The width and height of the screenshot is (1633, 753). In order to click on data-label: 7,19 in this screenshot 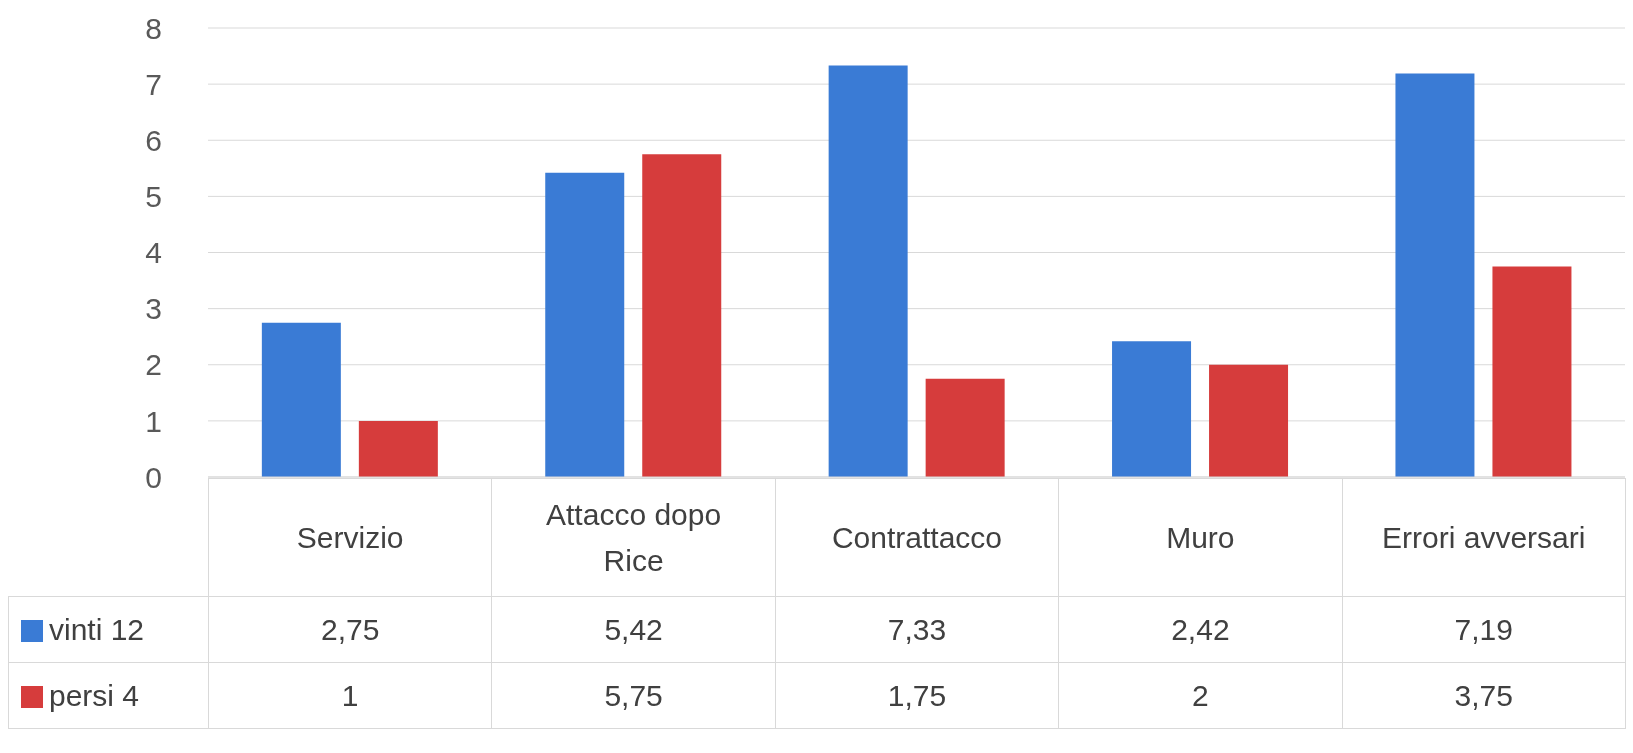, I will do `click(1484, 629)`.